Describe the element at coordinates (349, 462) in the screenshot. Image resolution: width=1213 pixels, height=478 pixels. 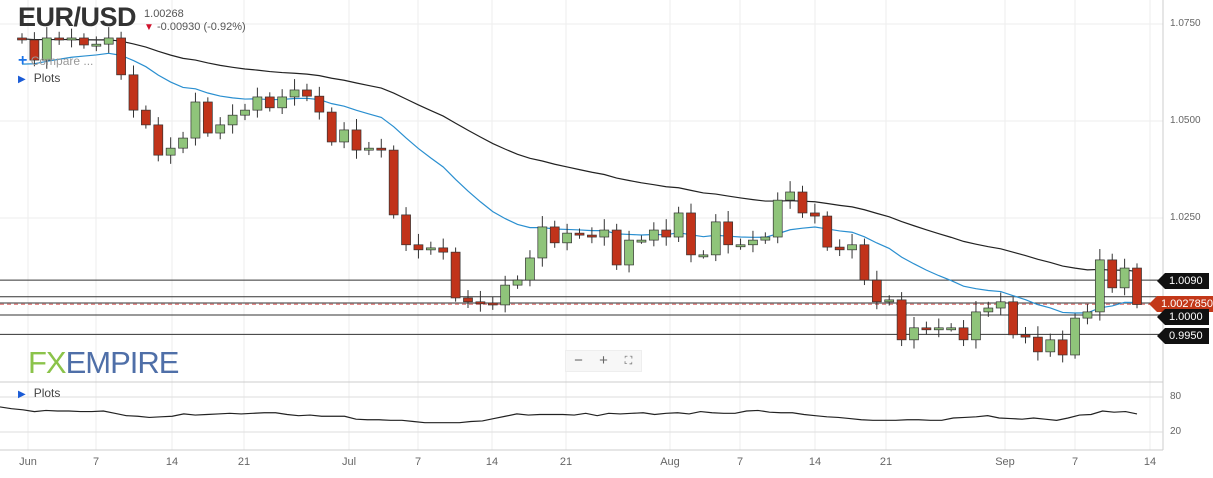
I see `x-tick: Jul` at that location.